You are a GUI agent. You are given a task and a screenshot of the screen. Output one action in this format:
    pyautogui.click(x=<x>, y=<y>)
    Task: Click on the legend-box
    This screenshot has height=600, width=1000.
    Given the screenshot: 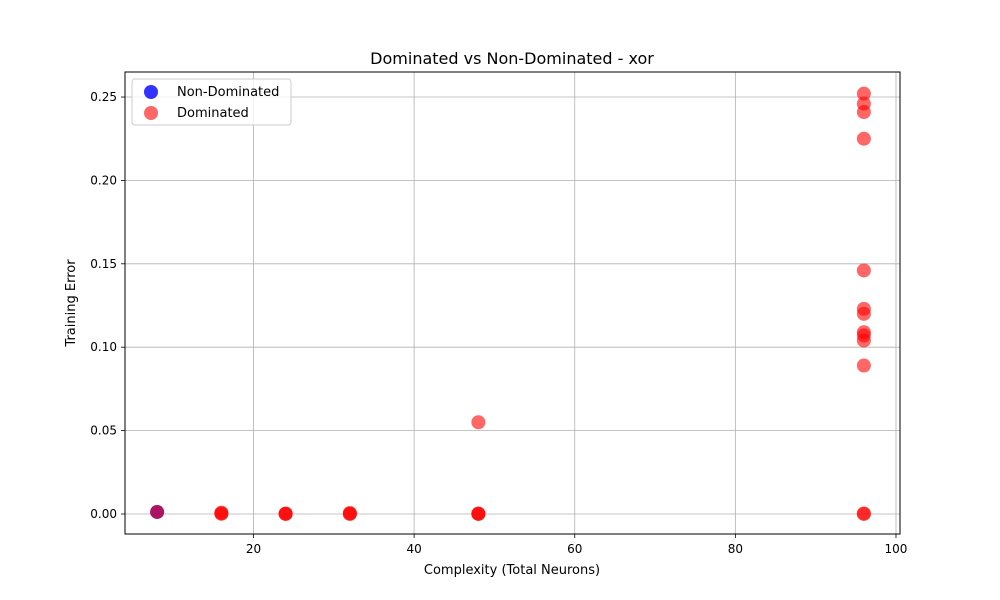 What is the action you would take?
    pyautogui.click(x=211, y=102)
    